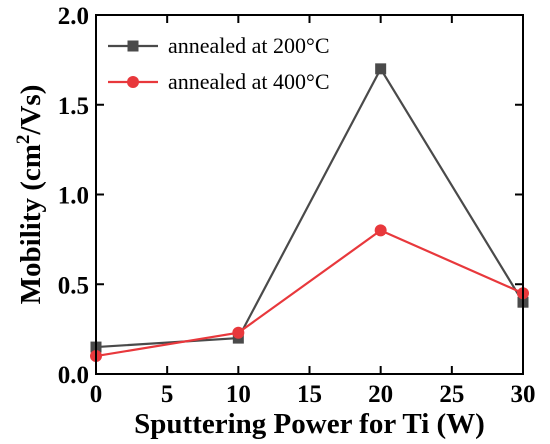  What do you see at coordinates (249, 81) in the screenshot?
I see `legend-label: annealed at 400°C` at bounding box center [249, 81].